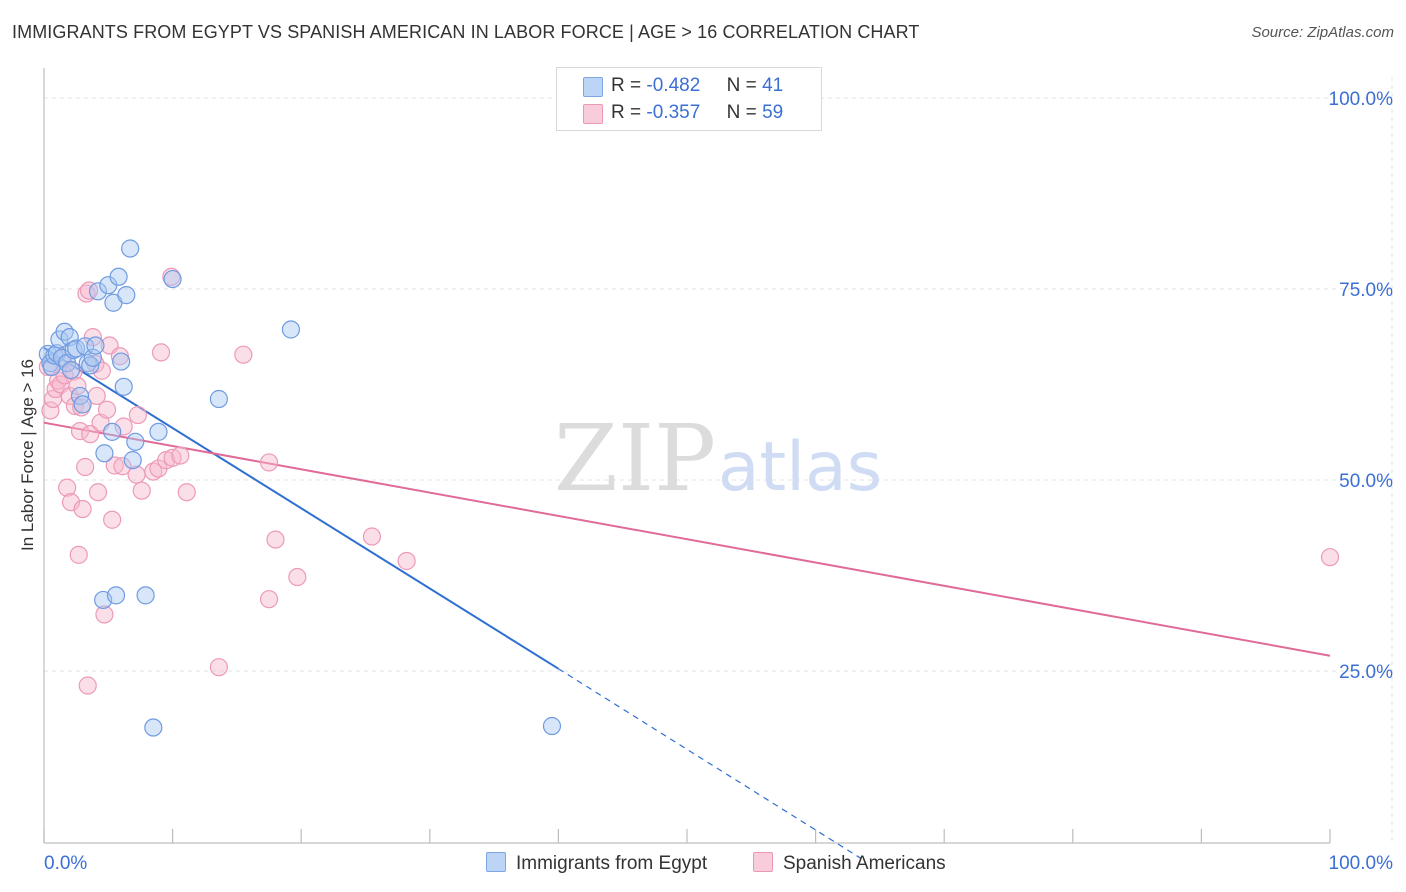 Image resolution: width=1406 pixels, height=892 pixels. I want to click on bottom-legend-label-egypt: Immigrants from Egypt, so click(612, 863).